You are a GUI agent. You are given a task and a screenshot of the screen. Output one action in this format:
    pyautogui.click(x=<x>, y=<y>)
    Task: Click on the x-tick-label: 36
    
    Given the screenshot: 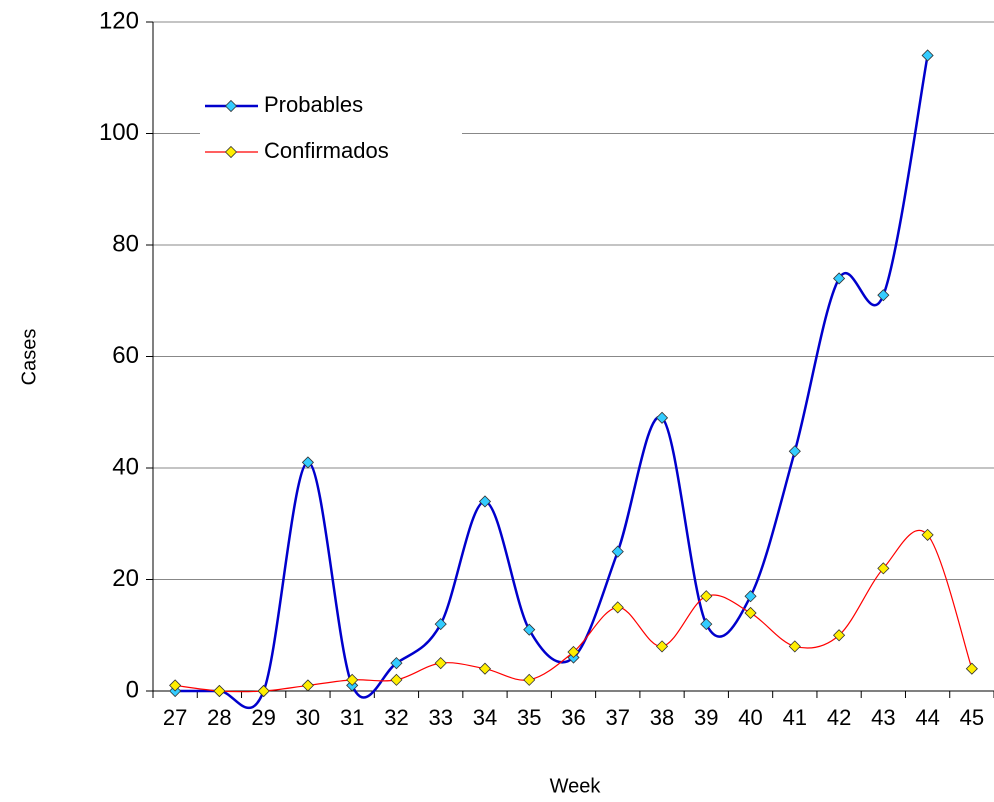 What is the action you would take?
    pyautogui.click(x=573, y=717)
    